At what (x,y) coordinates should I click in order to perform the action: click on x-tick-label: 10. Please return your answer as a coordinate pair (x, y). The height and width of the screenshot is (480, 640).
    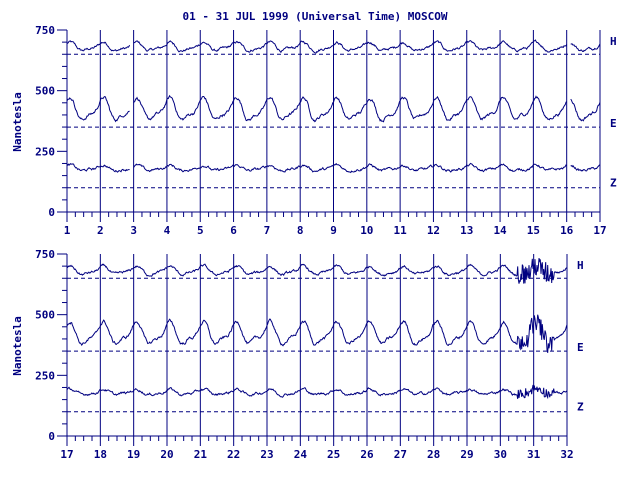
    Looking at the image, I should click on (366, 230).